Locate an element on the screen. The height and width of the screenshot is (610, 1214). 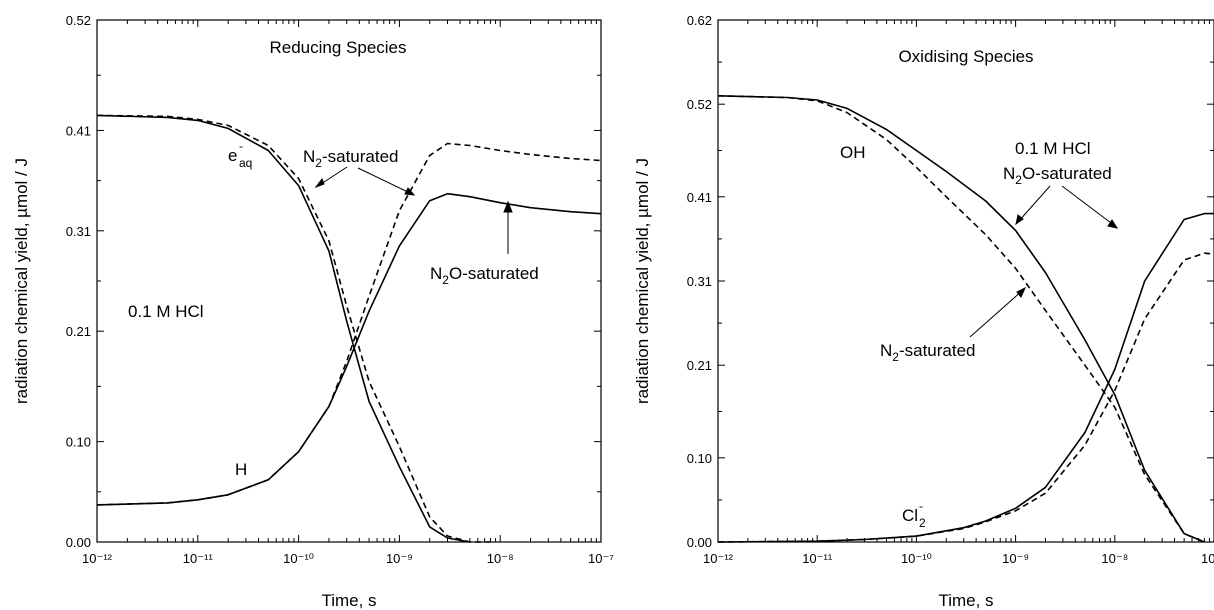
eaq-superscript: - is located at coordinates (241, 146).